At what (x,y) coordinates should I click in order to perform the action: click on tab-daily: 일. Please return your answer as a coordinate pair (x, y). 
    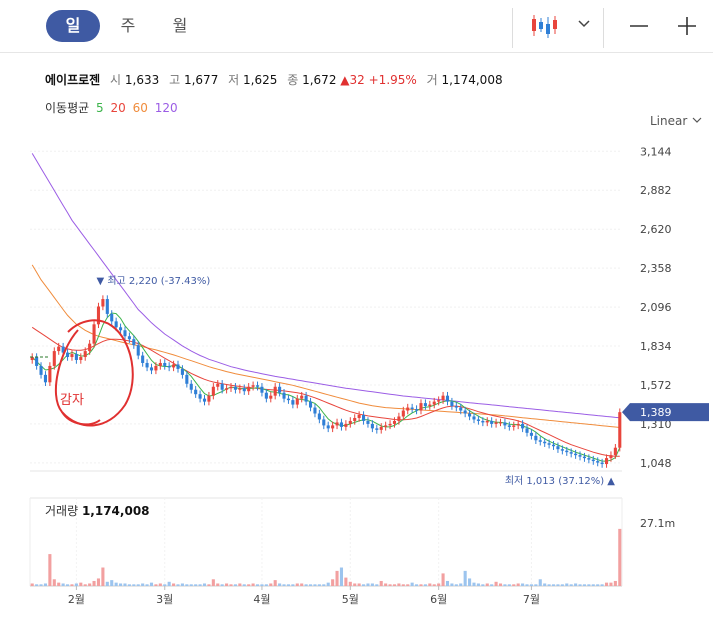
    Looking at the image, I should click on (73, 26).